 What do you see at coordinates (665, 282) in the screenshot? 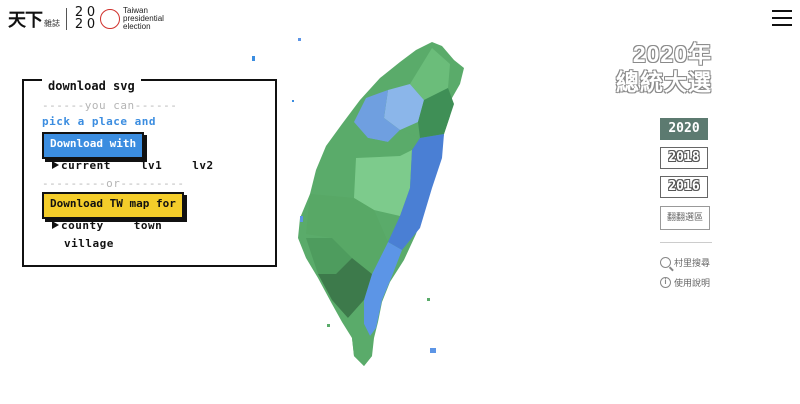
I see `info-icon: i` at bounding box center [665, 282].